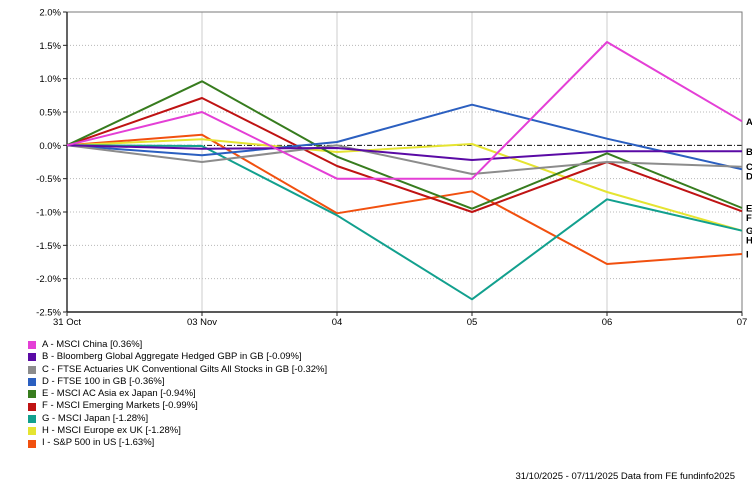 The height and width of the screenshot is (490, 752). What do you see at coordinates (749, 177) in the screenshot?
I see `series-letter-label-D: D` at bounding box center [749, 177].